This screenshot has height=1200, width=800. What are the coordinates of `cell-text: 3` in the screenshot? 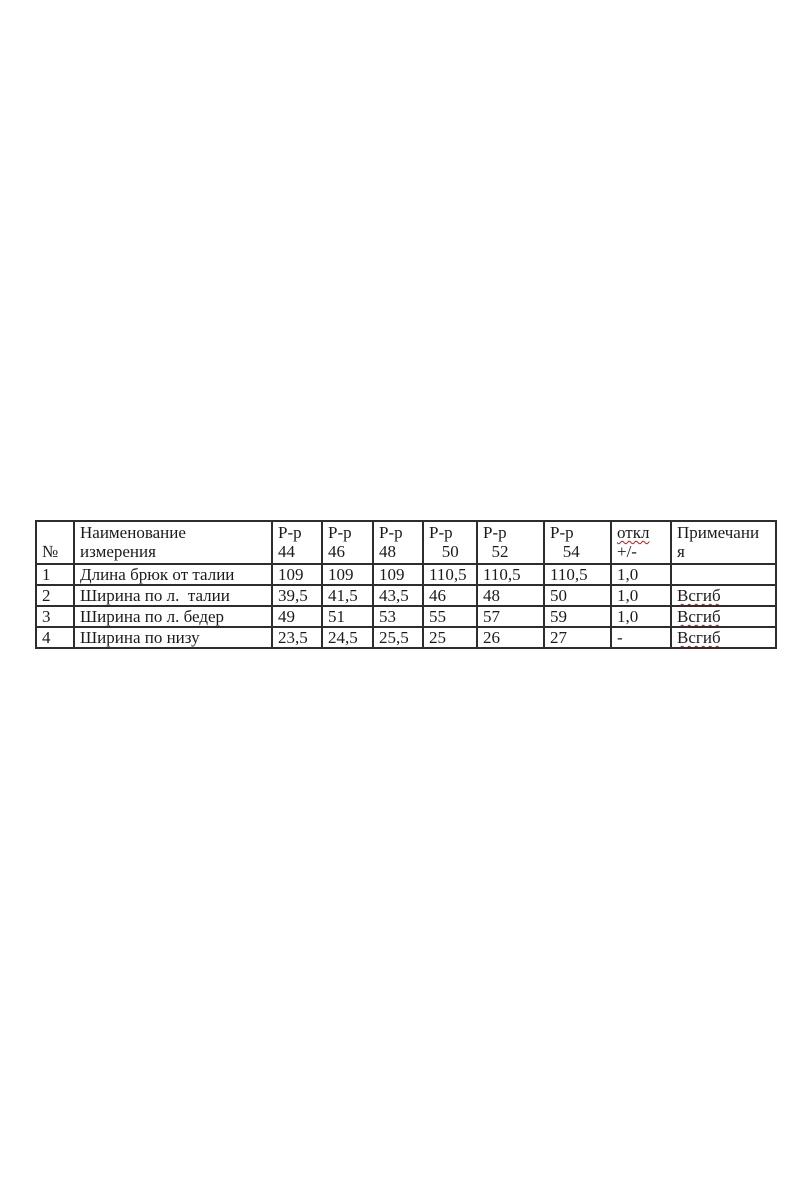 It's located at (46, 616).